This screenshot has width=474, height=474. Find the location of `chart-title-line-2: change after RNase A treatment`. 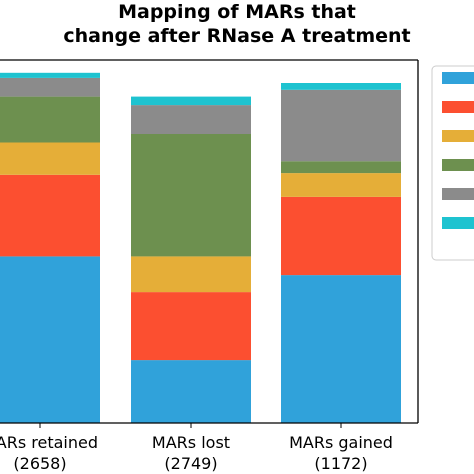

chart-title-line-2: change after RNase A treatment is located at coordinates (236, 36).